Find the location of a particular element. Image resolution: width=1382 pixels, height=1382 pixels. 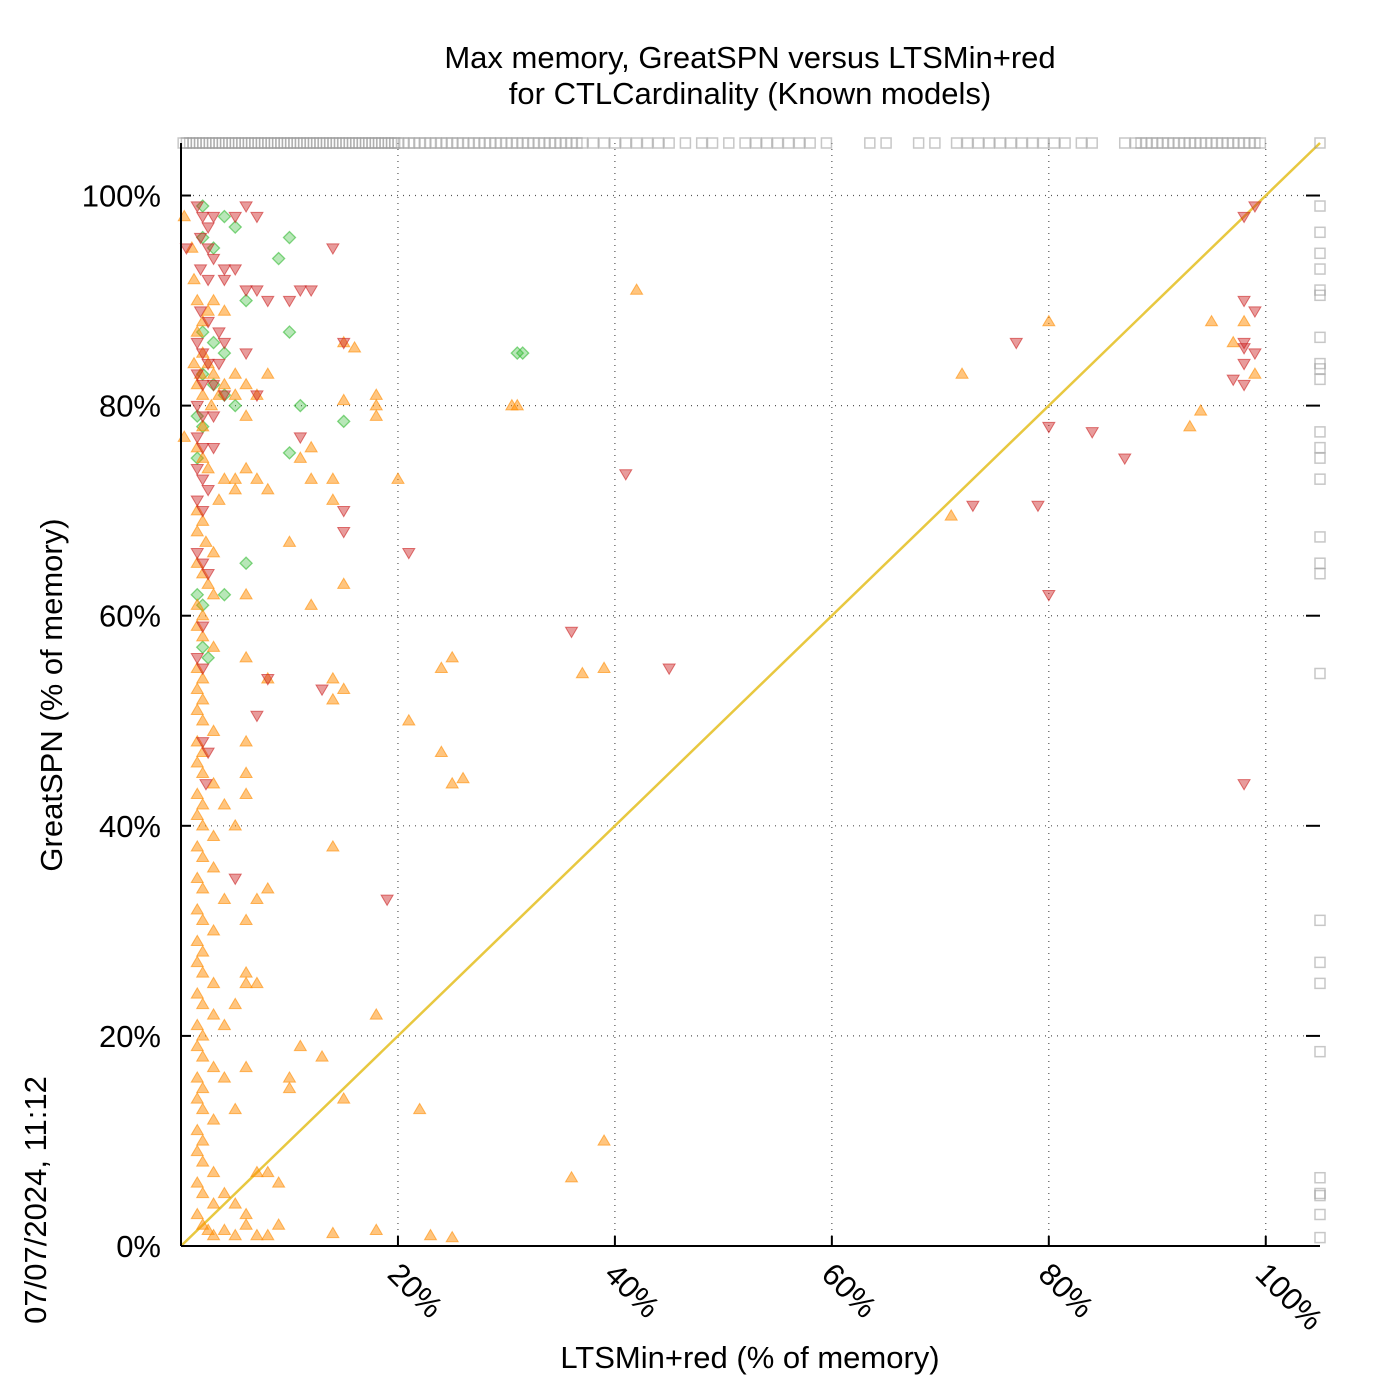

x-axis-ticks: 20% 40% 60% 80% 100% is located at coordinates (855, 1286).